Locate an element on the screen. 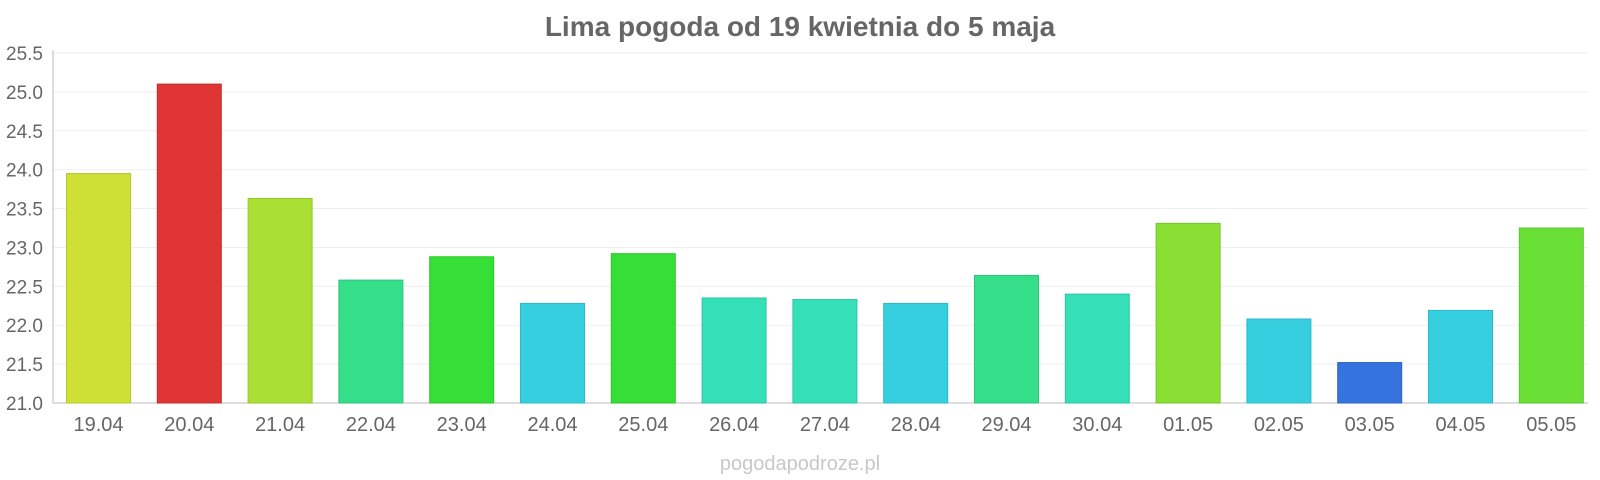  x-tick-label: 29.04 is located at coordinates (1006, 425).